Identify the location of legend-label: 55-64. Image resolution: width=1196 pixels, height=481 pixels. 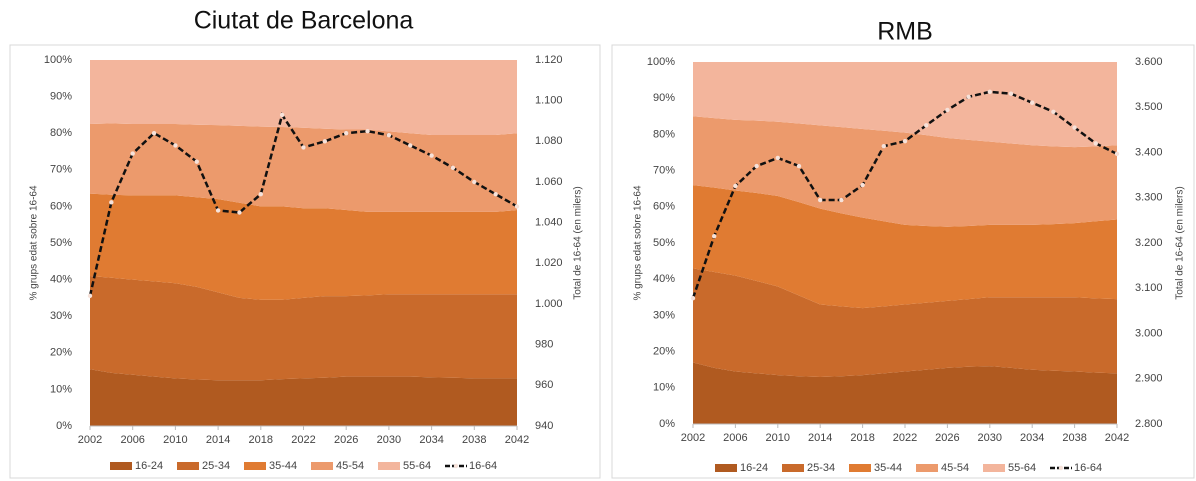
(1022, 468).